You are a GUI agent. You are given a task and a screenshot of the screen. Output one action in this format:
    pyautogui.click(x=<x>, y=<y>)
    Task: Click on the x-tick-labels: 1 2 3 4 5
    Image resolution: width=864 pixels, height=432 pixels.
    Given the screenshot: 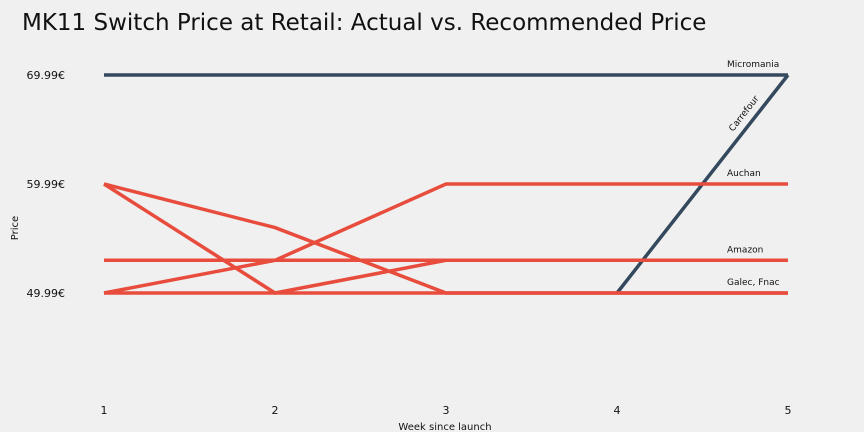 What is the action you would take?
    pyautogui.click(x=446, y=410)
    